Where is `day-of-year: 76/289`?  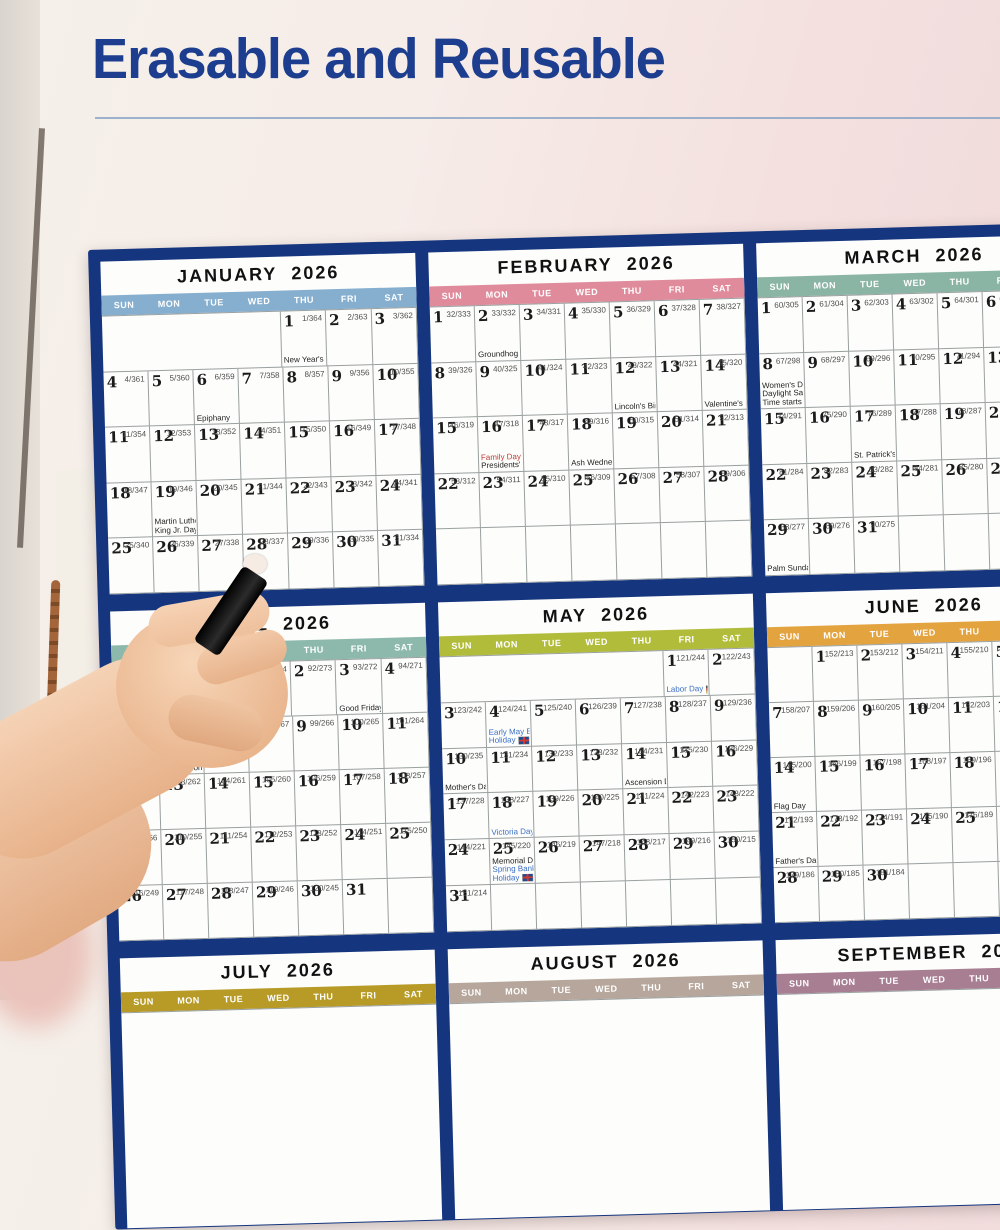 day-of-year: 76/289 is located at coordinates (879, 414).